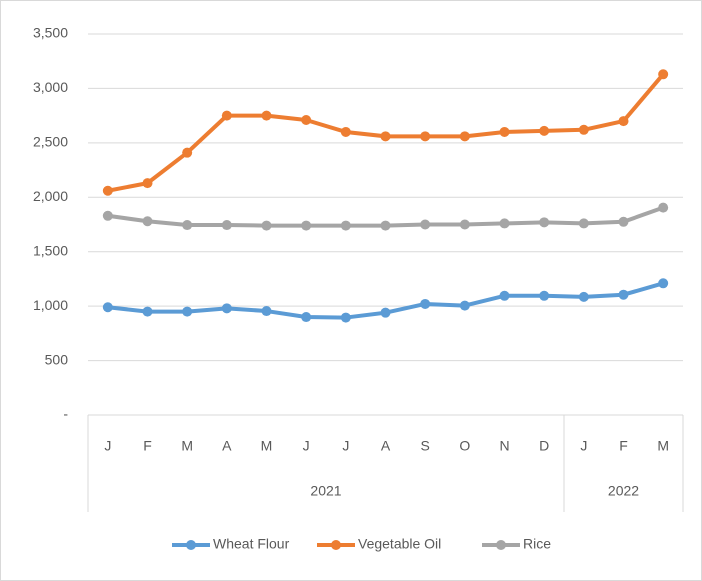  Describe the element at coordinates (504, 446) in the screenshot. I see `x-tick-label: N` at that location.